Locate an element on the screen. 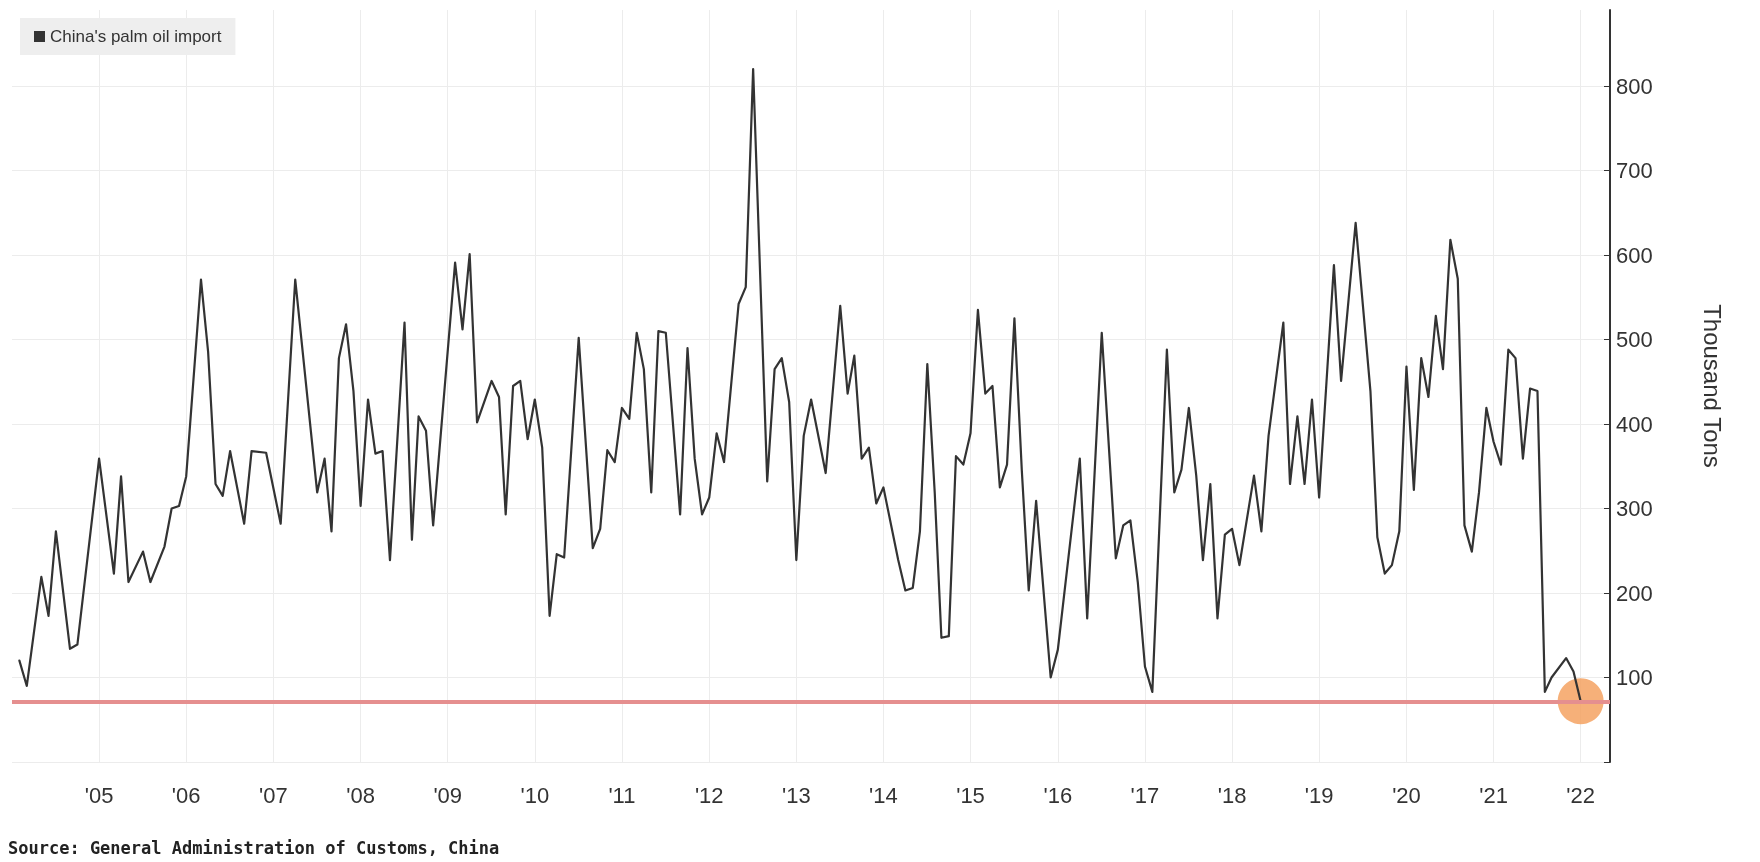 The image size is (1760, 862). y-axis-title: Thousand Tons is located at coordinates (1712, 386).